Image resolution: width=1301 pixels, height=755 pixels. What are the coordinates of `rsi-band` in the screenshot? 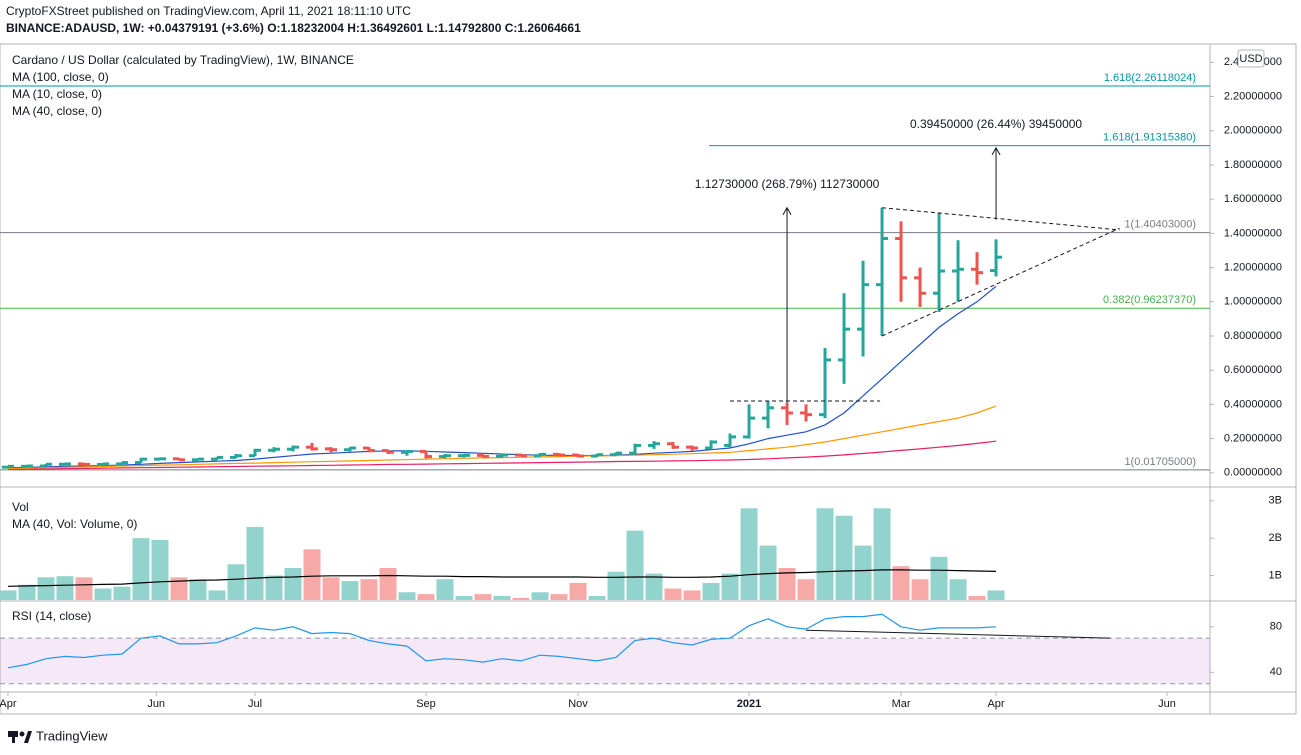 It's located at (605, 661).